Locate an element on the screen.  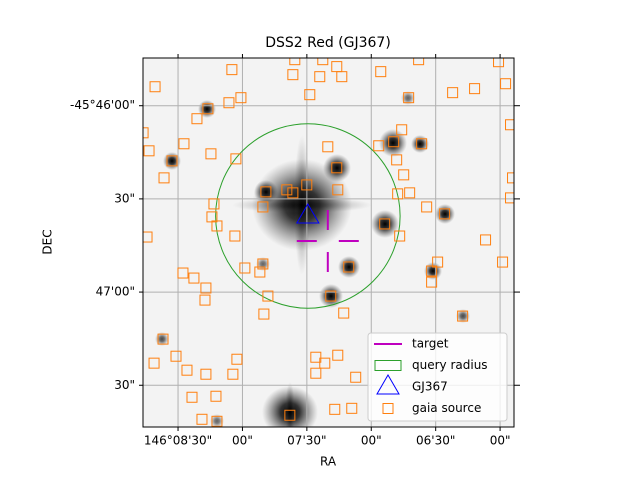
x-tick-label: 06'30" is located at coordinates (435, 441).